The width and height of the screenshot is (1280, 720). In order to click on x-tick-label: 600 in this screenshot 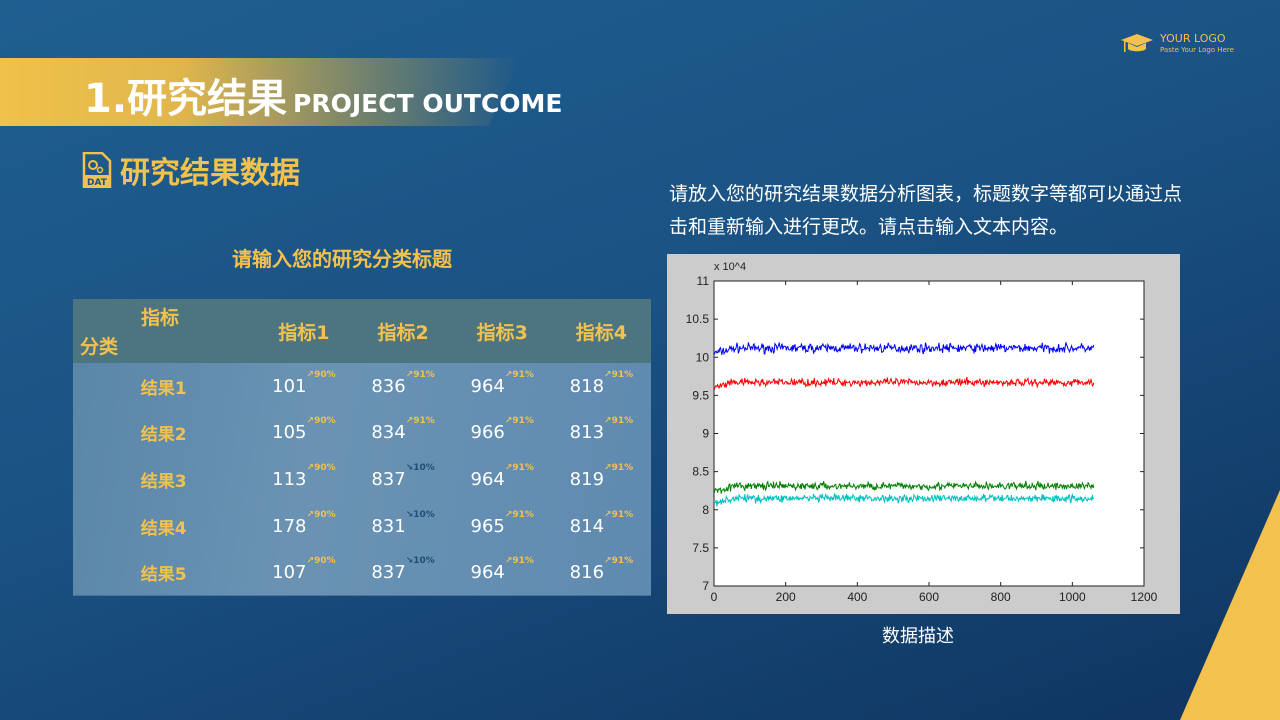, I will do `click(929, 597)`.